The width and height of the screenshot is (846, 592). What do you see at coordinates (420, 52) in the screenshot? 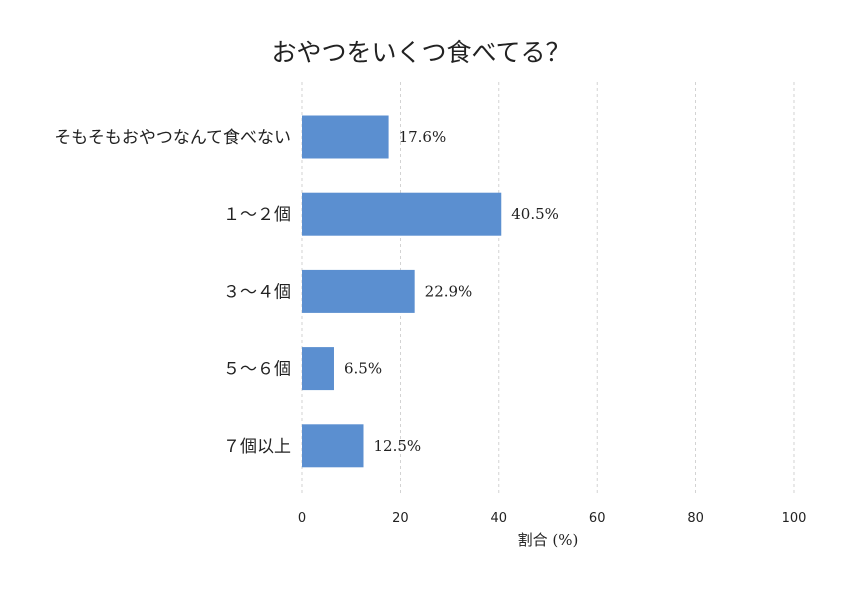
I see `chart-title: おやつをいくつ食べてる？` at bounding box center [420, 52].